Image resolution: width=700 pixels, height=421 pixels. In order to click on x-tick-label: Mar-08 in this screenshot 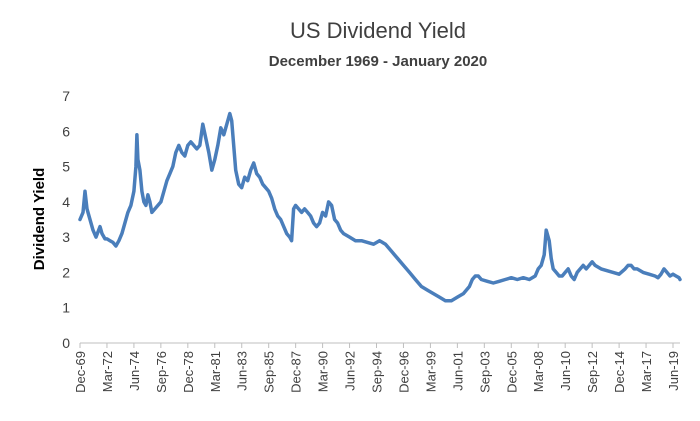, I will do `click(538, 371)`.